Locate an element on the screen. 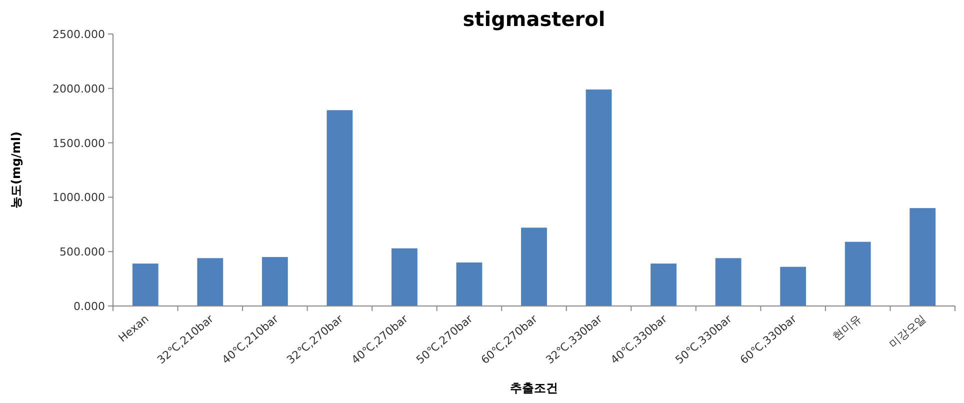  y-tick-label: 0.000 is located at coordinates (89, 306).